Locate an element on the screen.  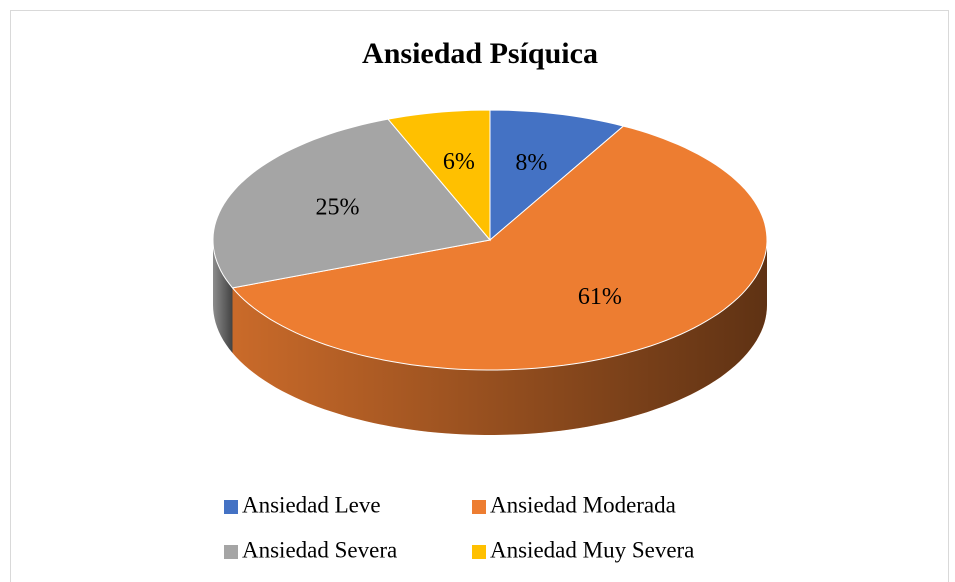
data-label: 8% is located at coordinates (531, 163).